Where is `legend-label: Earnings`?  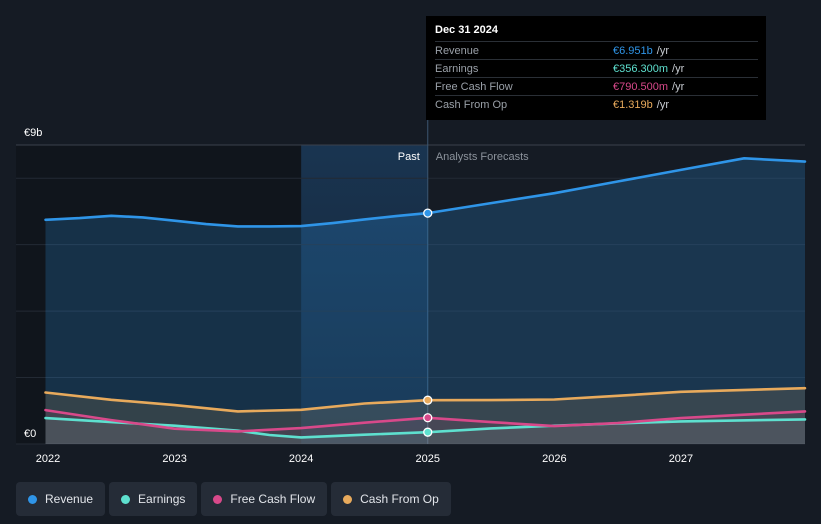 legend-label: Earnings is located at coordinates (162, 499).